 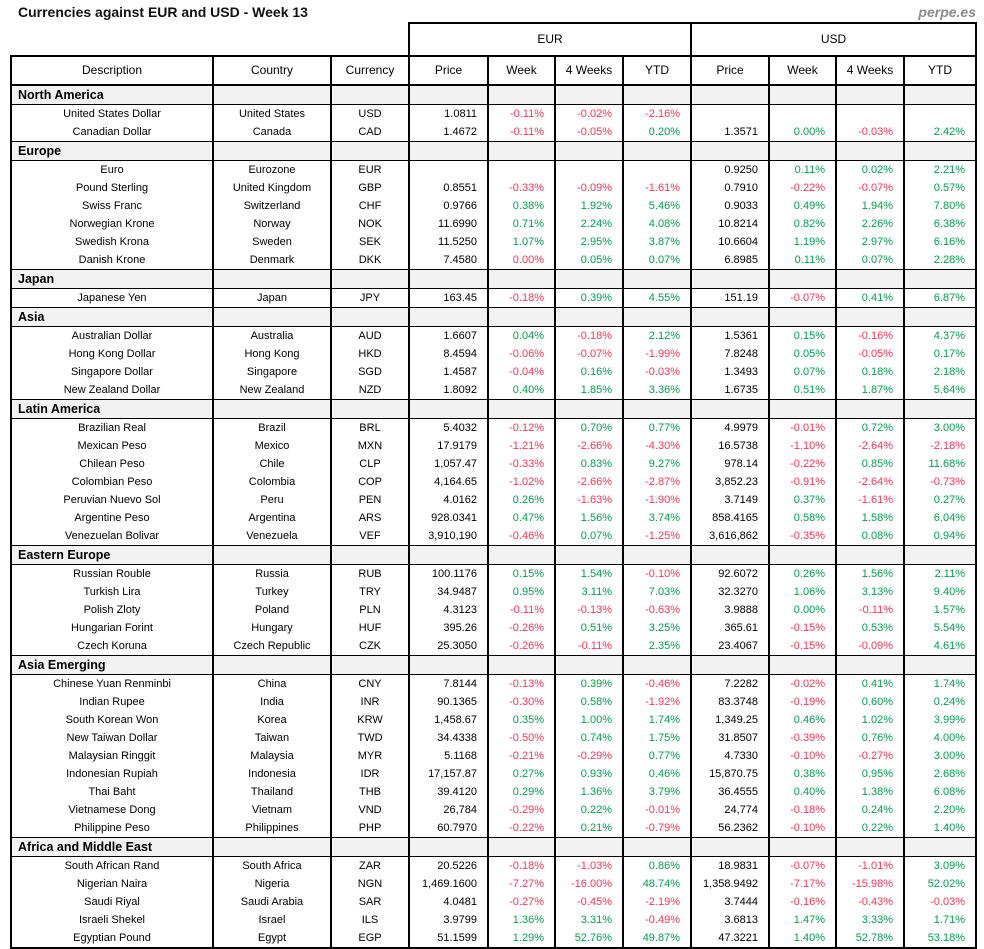 I want to click on eur-price-cell: 17.9179, so click(x=448, y=446).